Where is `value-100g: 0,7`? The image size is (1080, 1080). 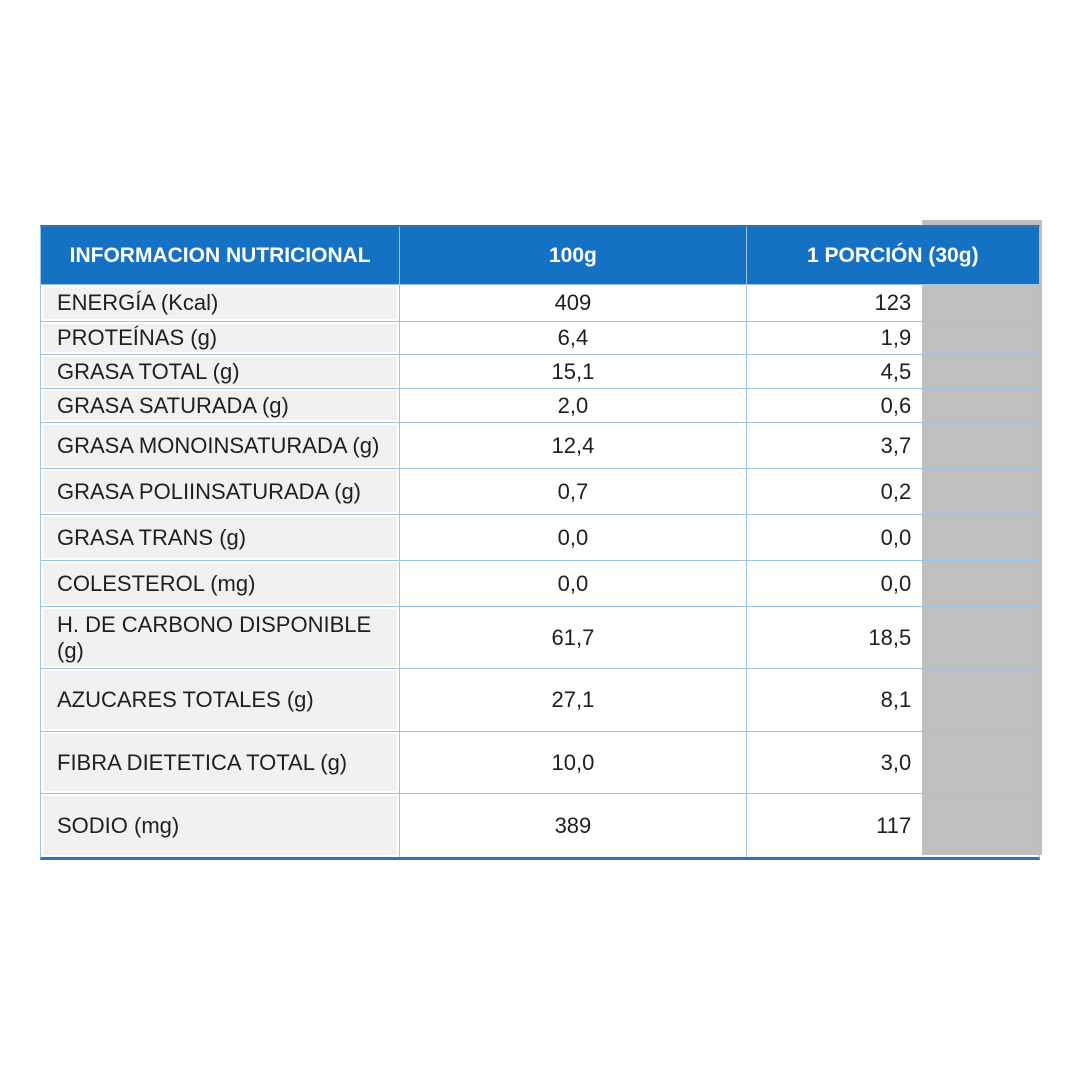 value-100g: 0,7 is located at coordinates (572, 491).